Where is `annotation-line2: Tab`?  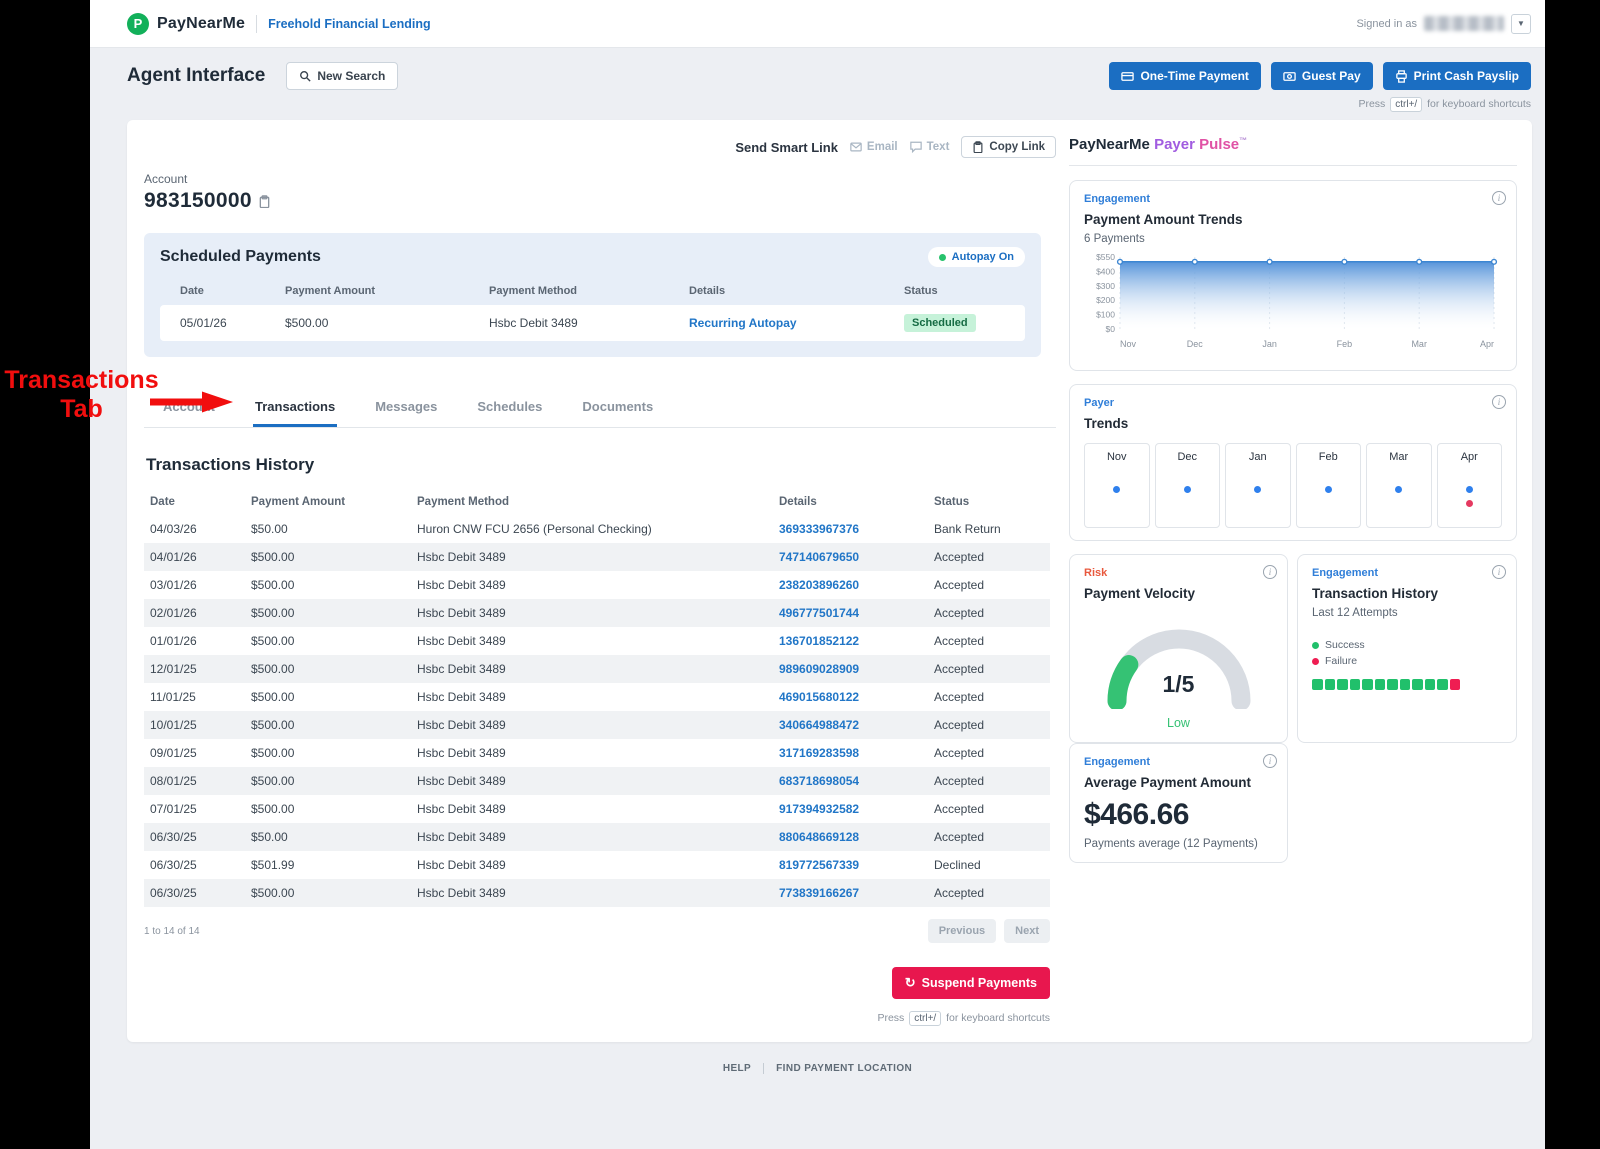 annotation-line2: Tab is located at coordinates (81, 409).